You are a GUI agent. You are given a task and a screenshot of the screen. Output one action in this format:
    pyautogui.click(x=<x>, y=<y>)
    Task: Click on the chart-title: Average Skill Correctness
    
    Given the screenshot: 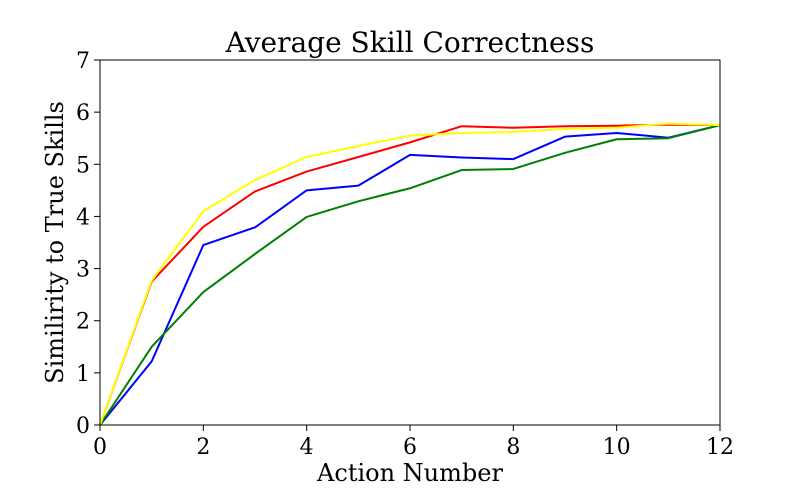 What is the action you would take?
    pyautogui.click(x=410, y=42)
    